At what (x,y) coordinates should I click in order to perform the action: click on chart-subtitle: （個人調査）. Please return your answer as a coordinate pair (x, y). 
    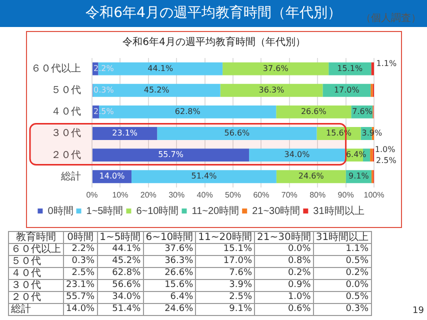
    Looking at the image, I should click on (391, 18).